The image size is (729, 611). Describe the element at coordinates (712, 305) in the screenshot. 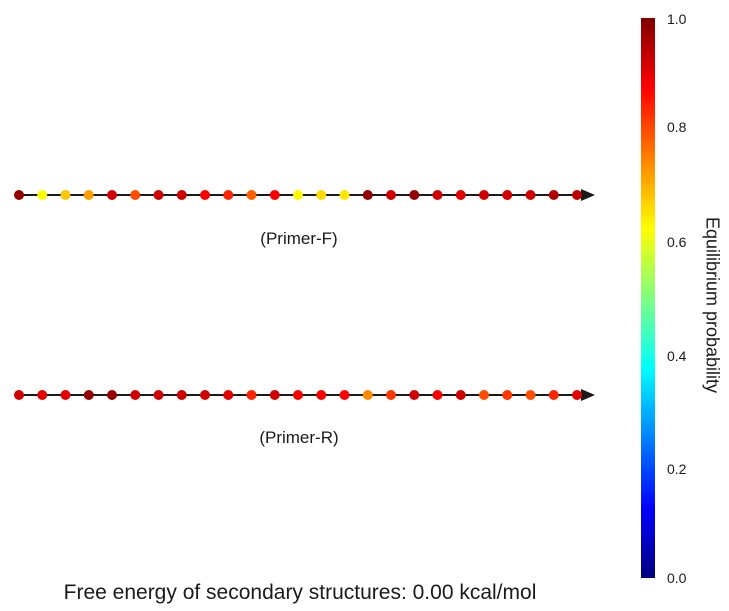

I see `colorbar-title: Equilibrium probability` at that location.